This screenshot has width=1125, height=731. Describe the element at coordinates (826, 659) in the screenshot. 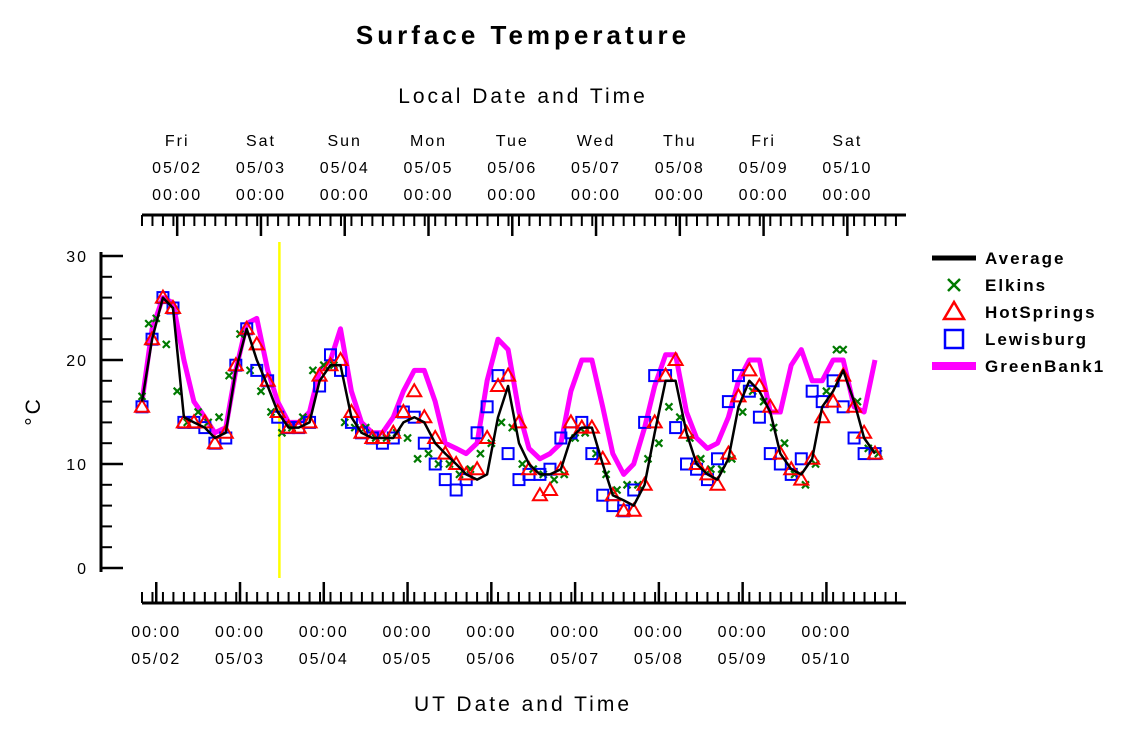

I see `bottom-tick-date-label: 05/10` at that location.